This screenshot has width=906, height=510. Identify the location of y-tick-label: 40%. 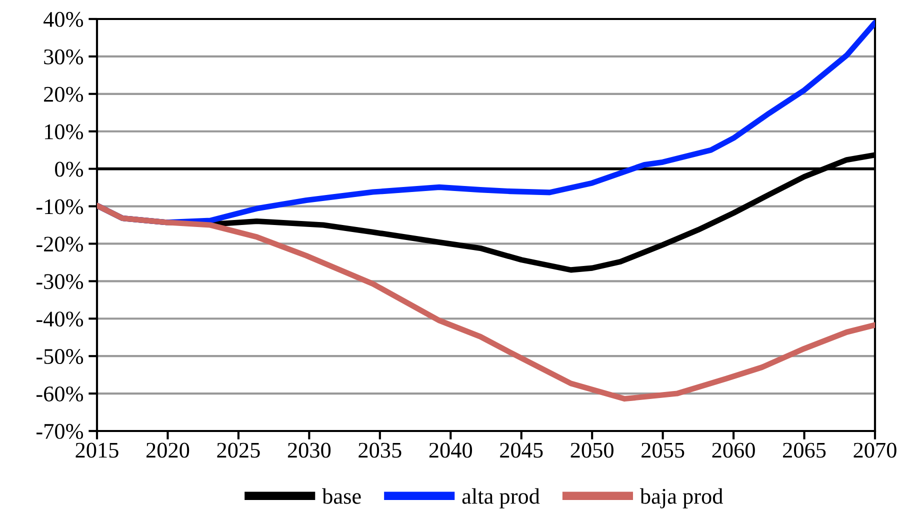
(64, 19).